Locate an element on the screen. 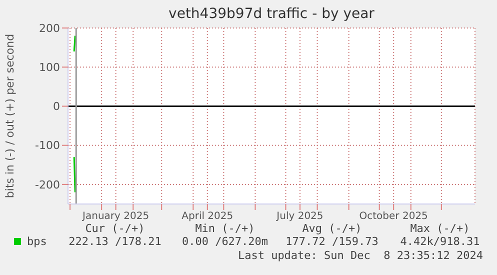 The height and width of the screenshot is (275, 497). chart-title: veth439b97d traffic - by year is located at coordinates (272, 14).